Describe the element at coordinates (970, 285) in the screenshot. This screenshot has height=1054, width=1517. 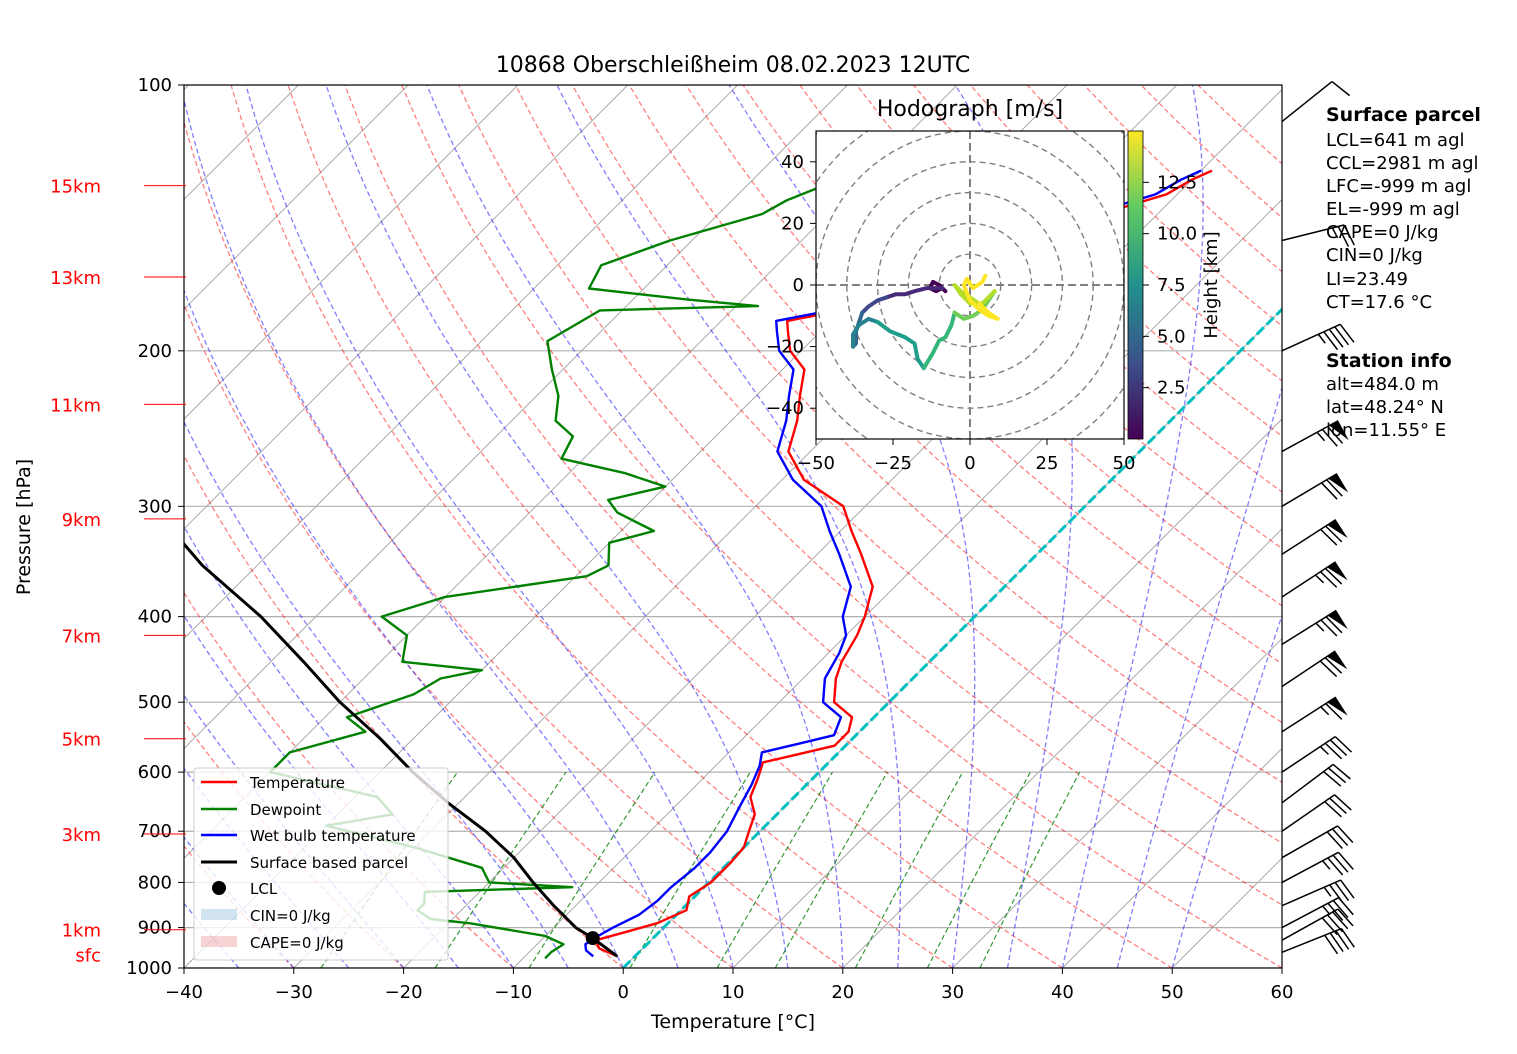
I see `hodograph-ring` at that location.